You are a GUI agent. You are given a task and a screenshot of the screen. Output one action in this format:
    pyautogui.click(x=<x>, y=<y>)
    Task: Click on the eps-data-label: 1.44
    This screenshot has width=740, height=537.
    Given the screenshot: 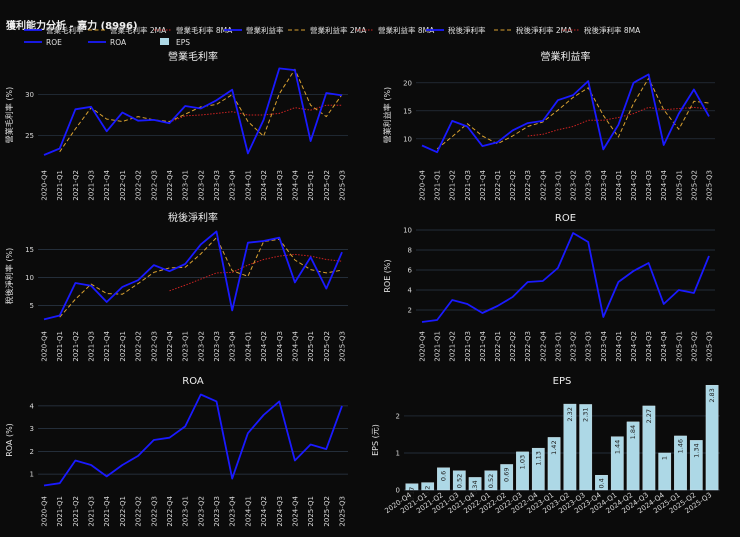 What is the action you would take?
    pyautogui.click(x=617, y=447)
    